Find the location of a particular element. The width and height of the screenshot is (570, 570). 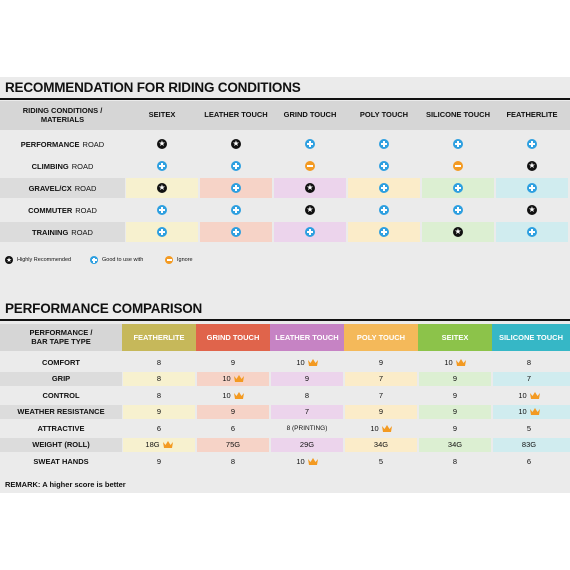

section1-col-header: GRIND TOUCH is located at coordinates (310, 115).